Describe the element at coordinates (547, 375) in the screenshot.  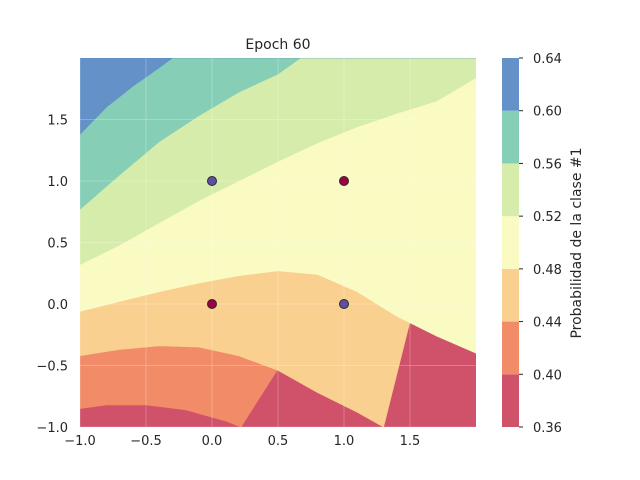
I see `colorbar-tick-label-1: 0.40` at that location.